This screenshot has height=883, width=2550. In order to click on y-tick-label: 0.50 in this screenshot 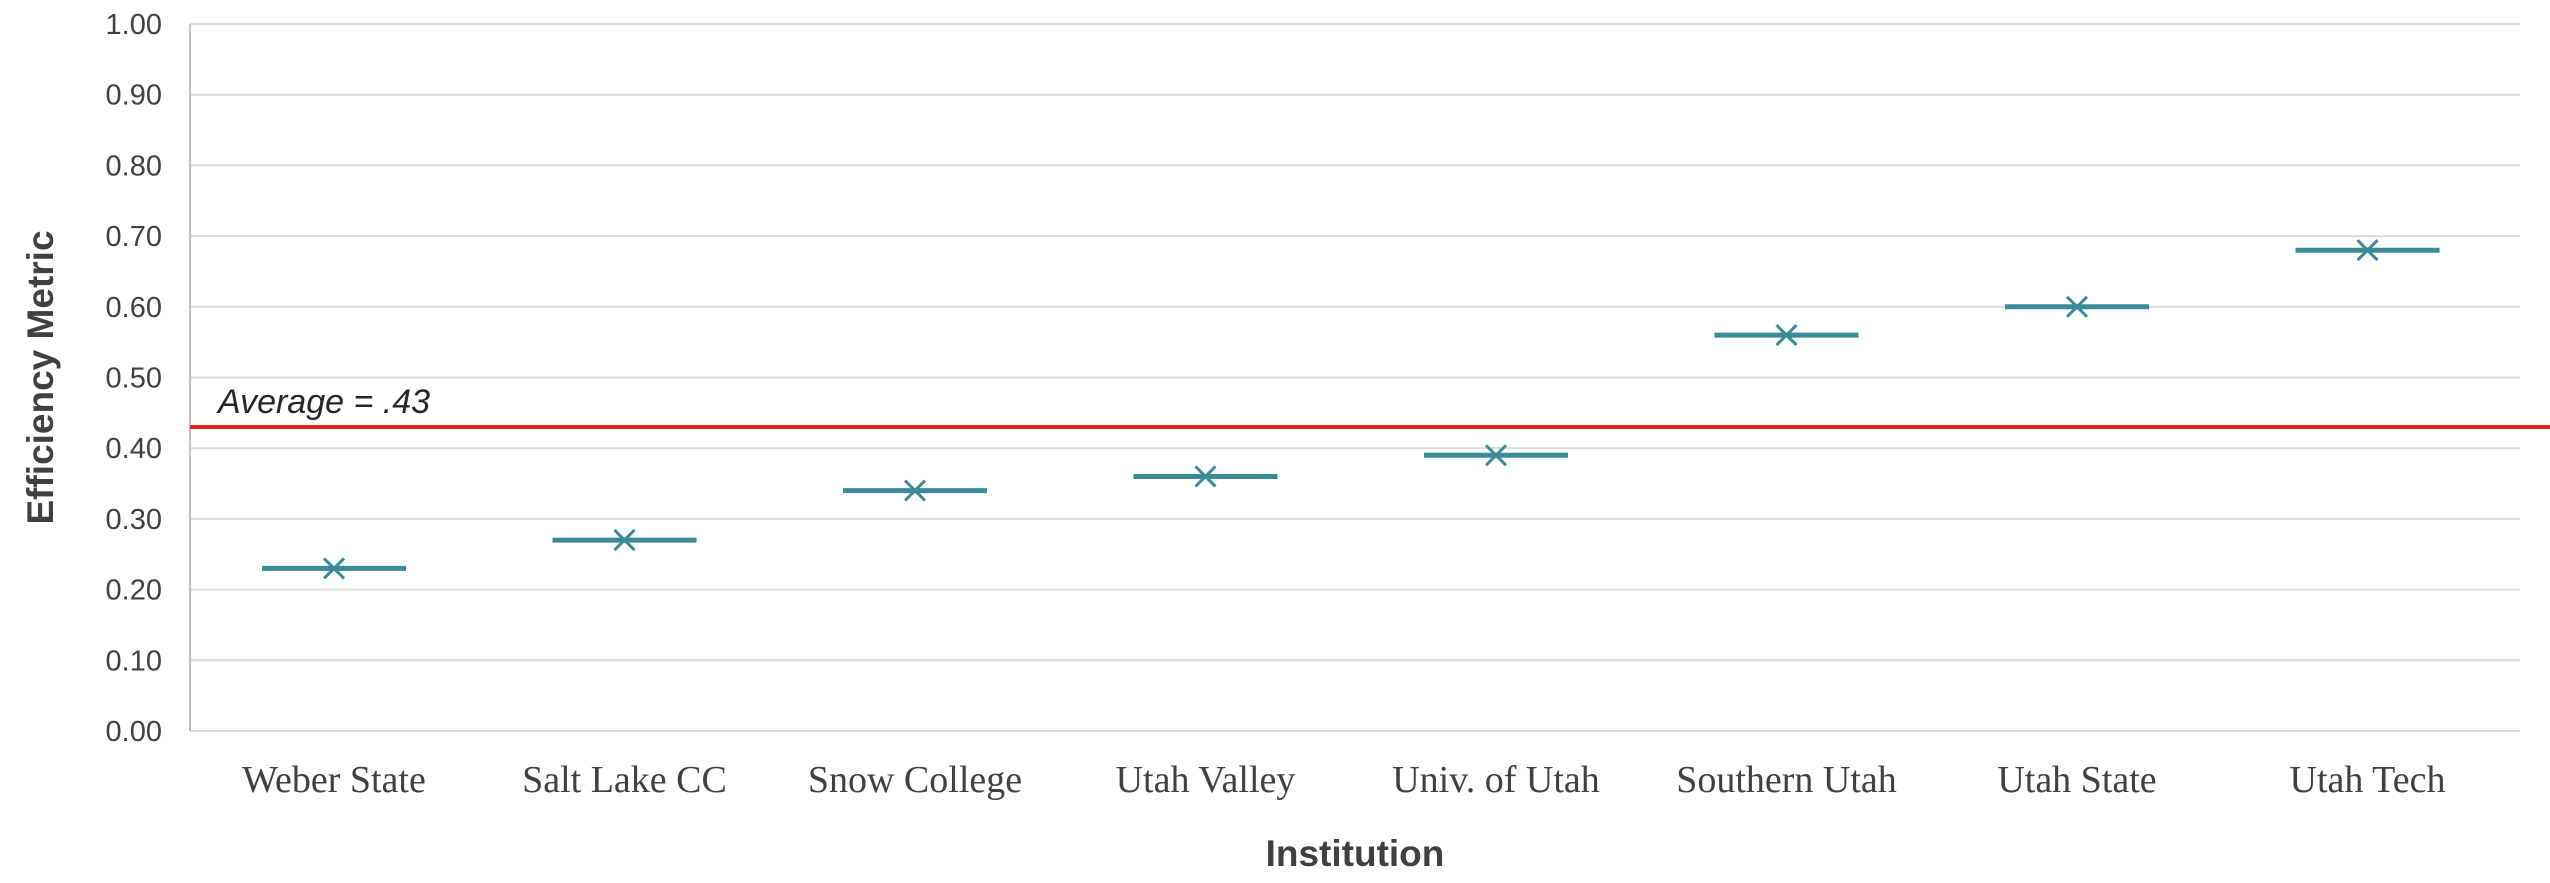, I will do `click(134, 379)`.